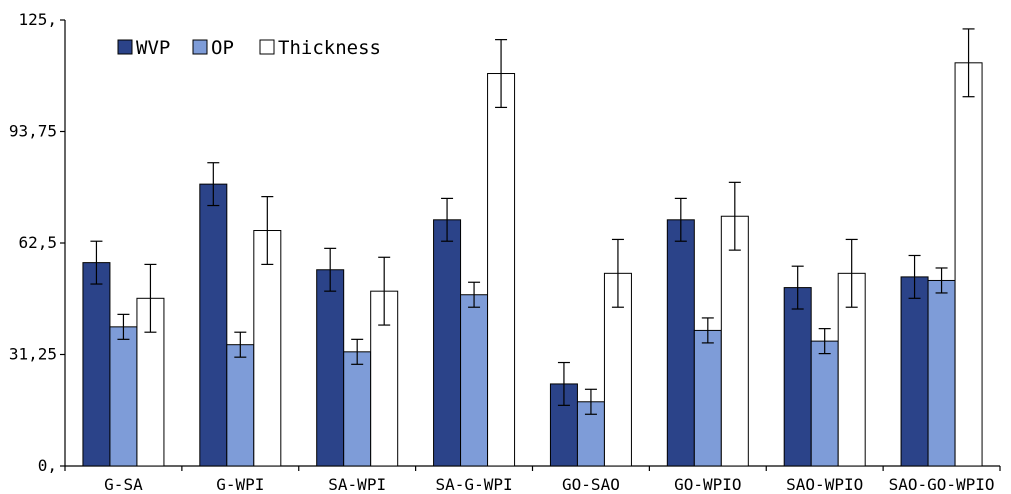 This screenshot has width=1011, height=494. What do you see at coordinates (968, 264) in the screenshot?
I see `bar-thickness-sao-go-wpio` at bounding box center [968, 264].